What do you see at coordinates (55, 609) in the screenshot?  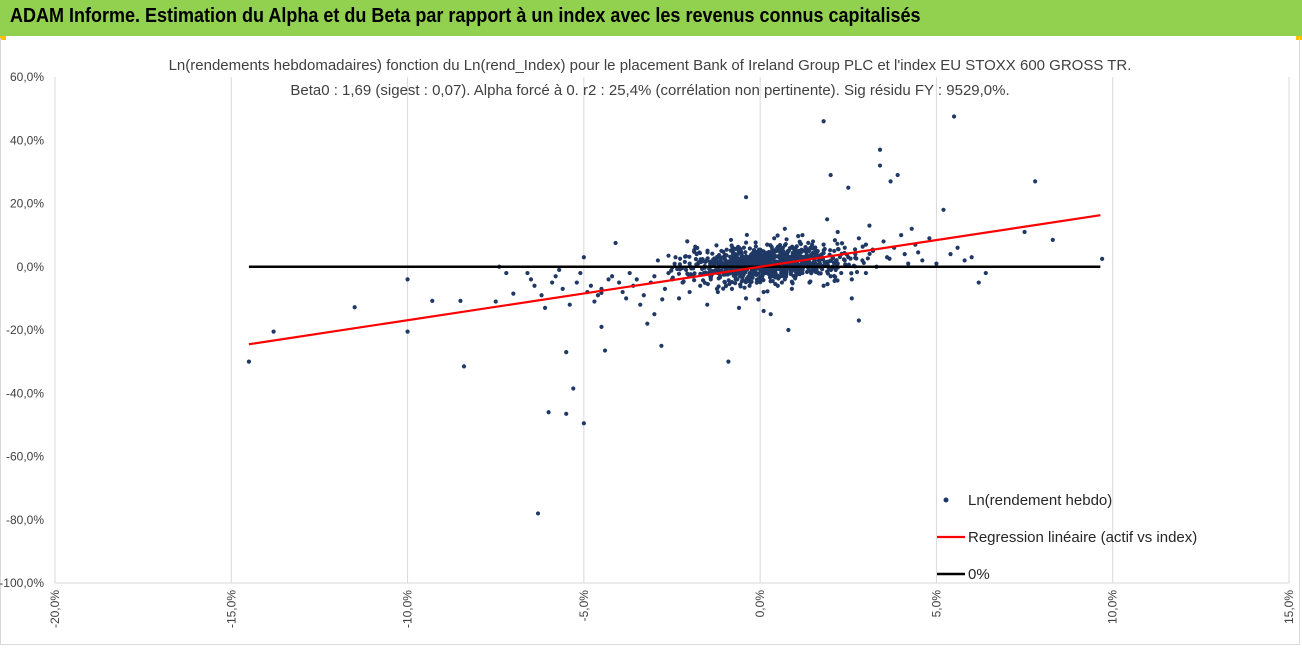 I see `x-tick-label: -20,0%` at bounding box center [55, 609].